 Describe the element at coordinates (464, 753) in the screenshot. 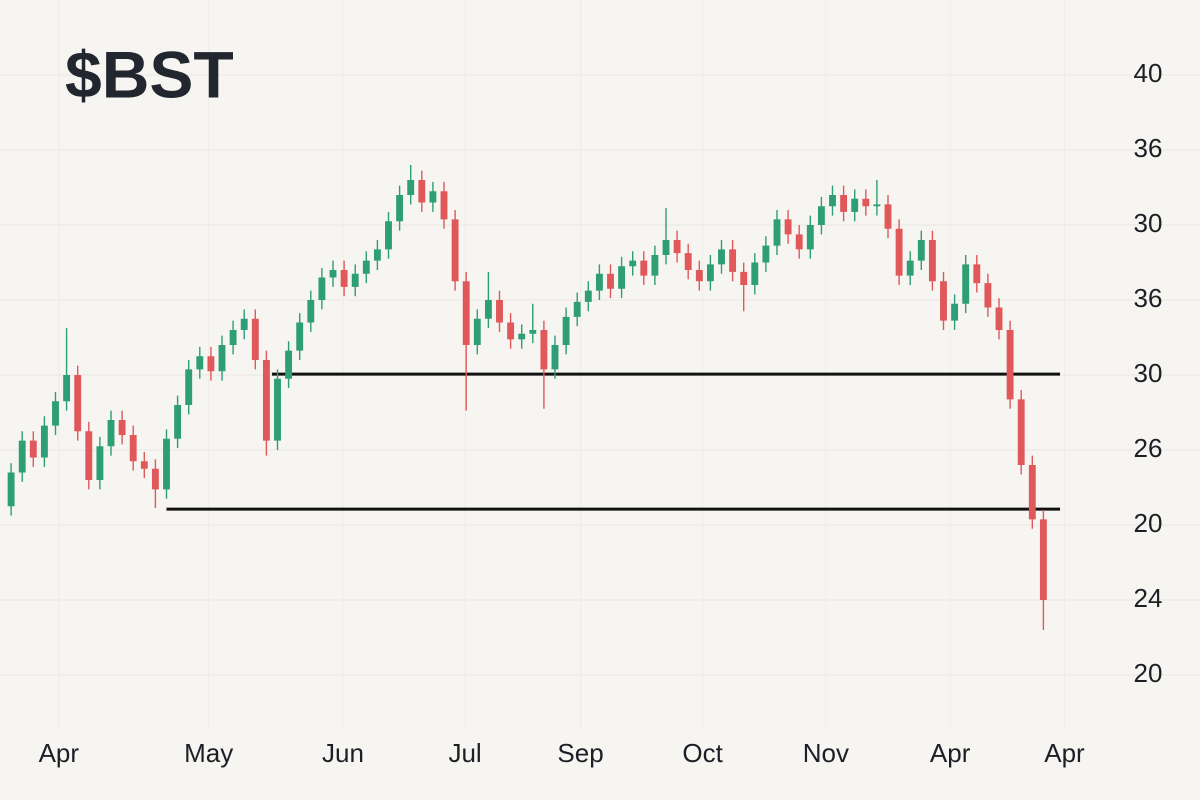

I see `x-tick-label: Jul` at that location.